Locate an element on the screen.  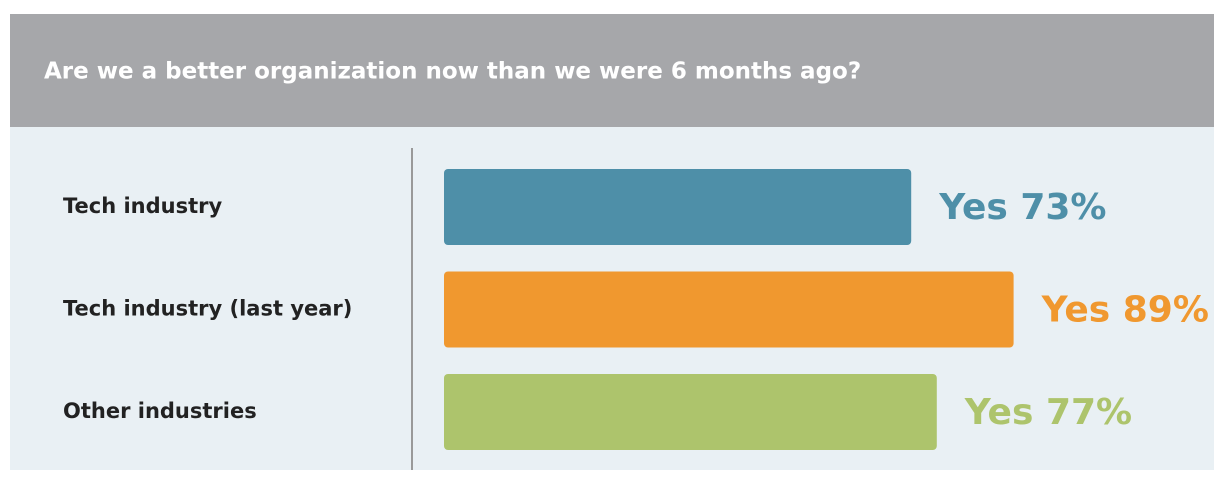
value-label: Yes 89% is located at coordinates (1125, 310).